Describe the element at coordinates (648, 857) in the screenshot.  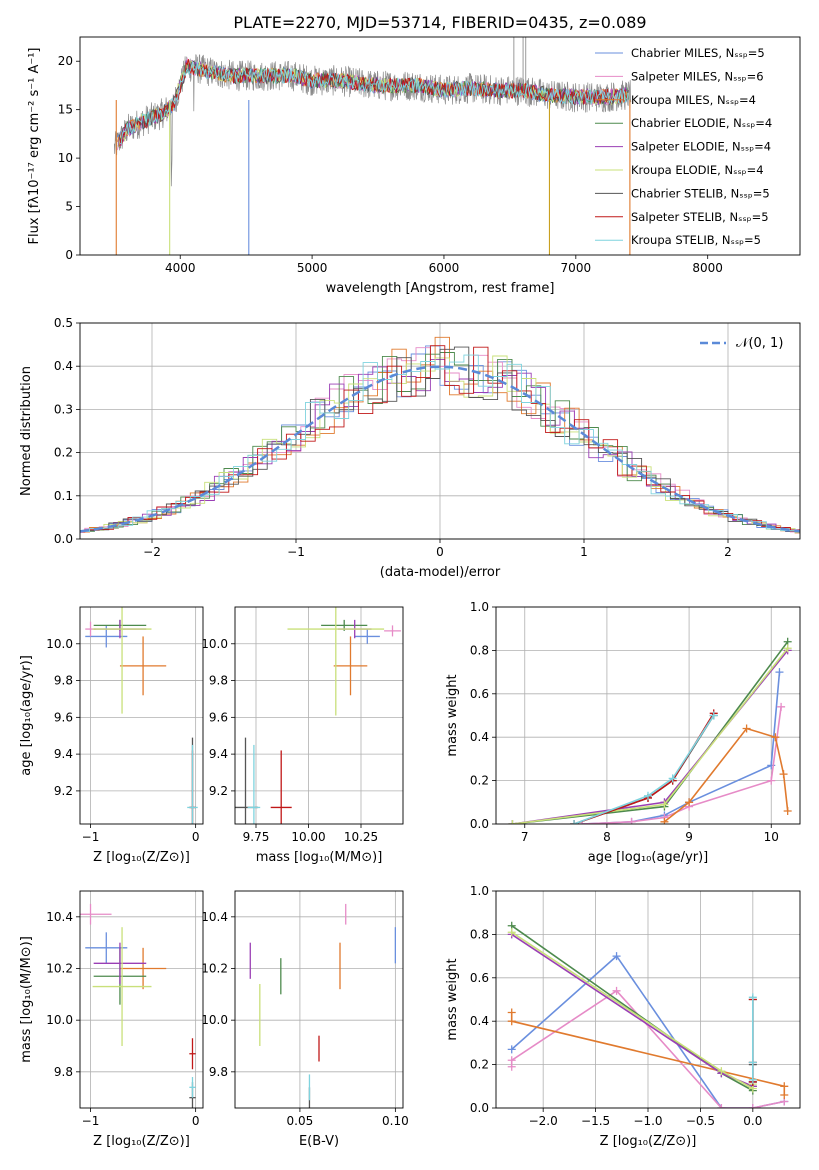
I see `x-axis-label: age [log₁₀(age/yr)]` at that location.